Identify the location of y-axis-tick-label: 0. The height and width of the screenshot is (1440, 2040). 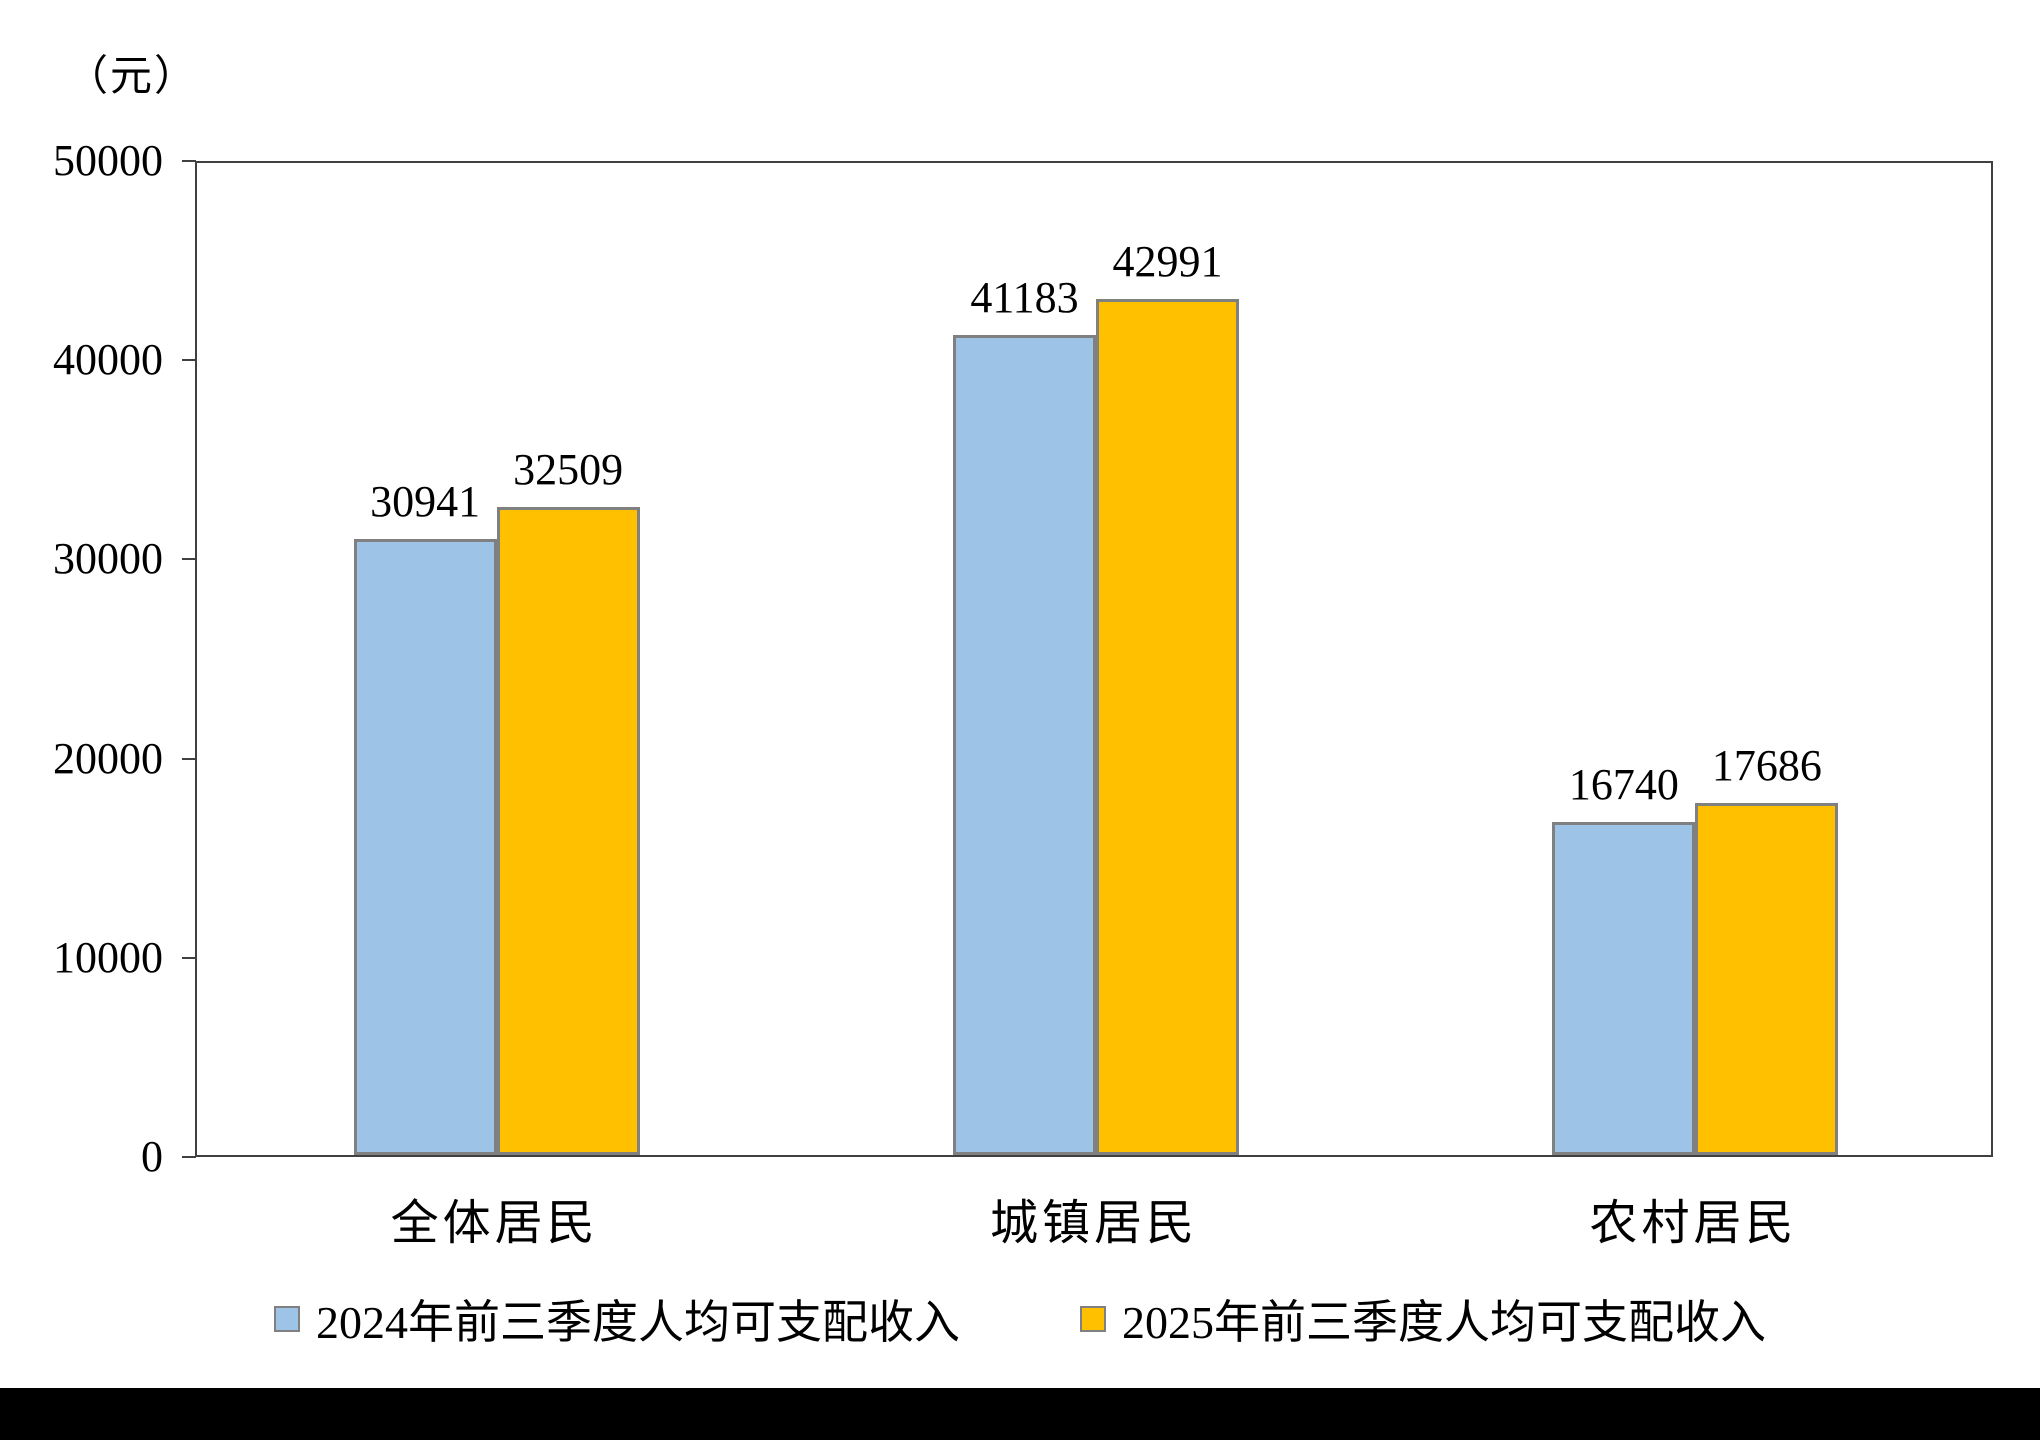
(152, 1156).